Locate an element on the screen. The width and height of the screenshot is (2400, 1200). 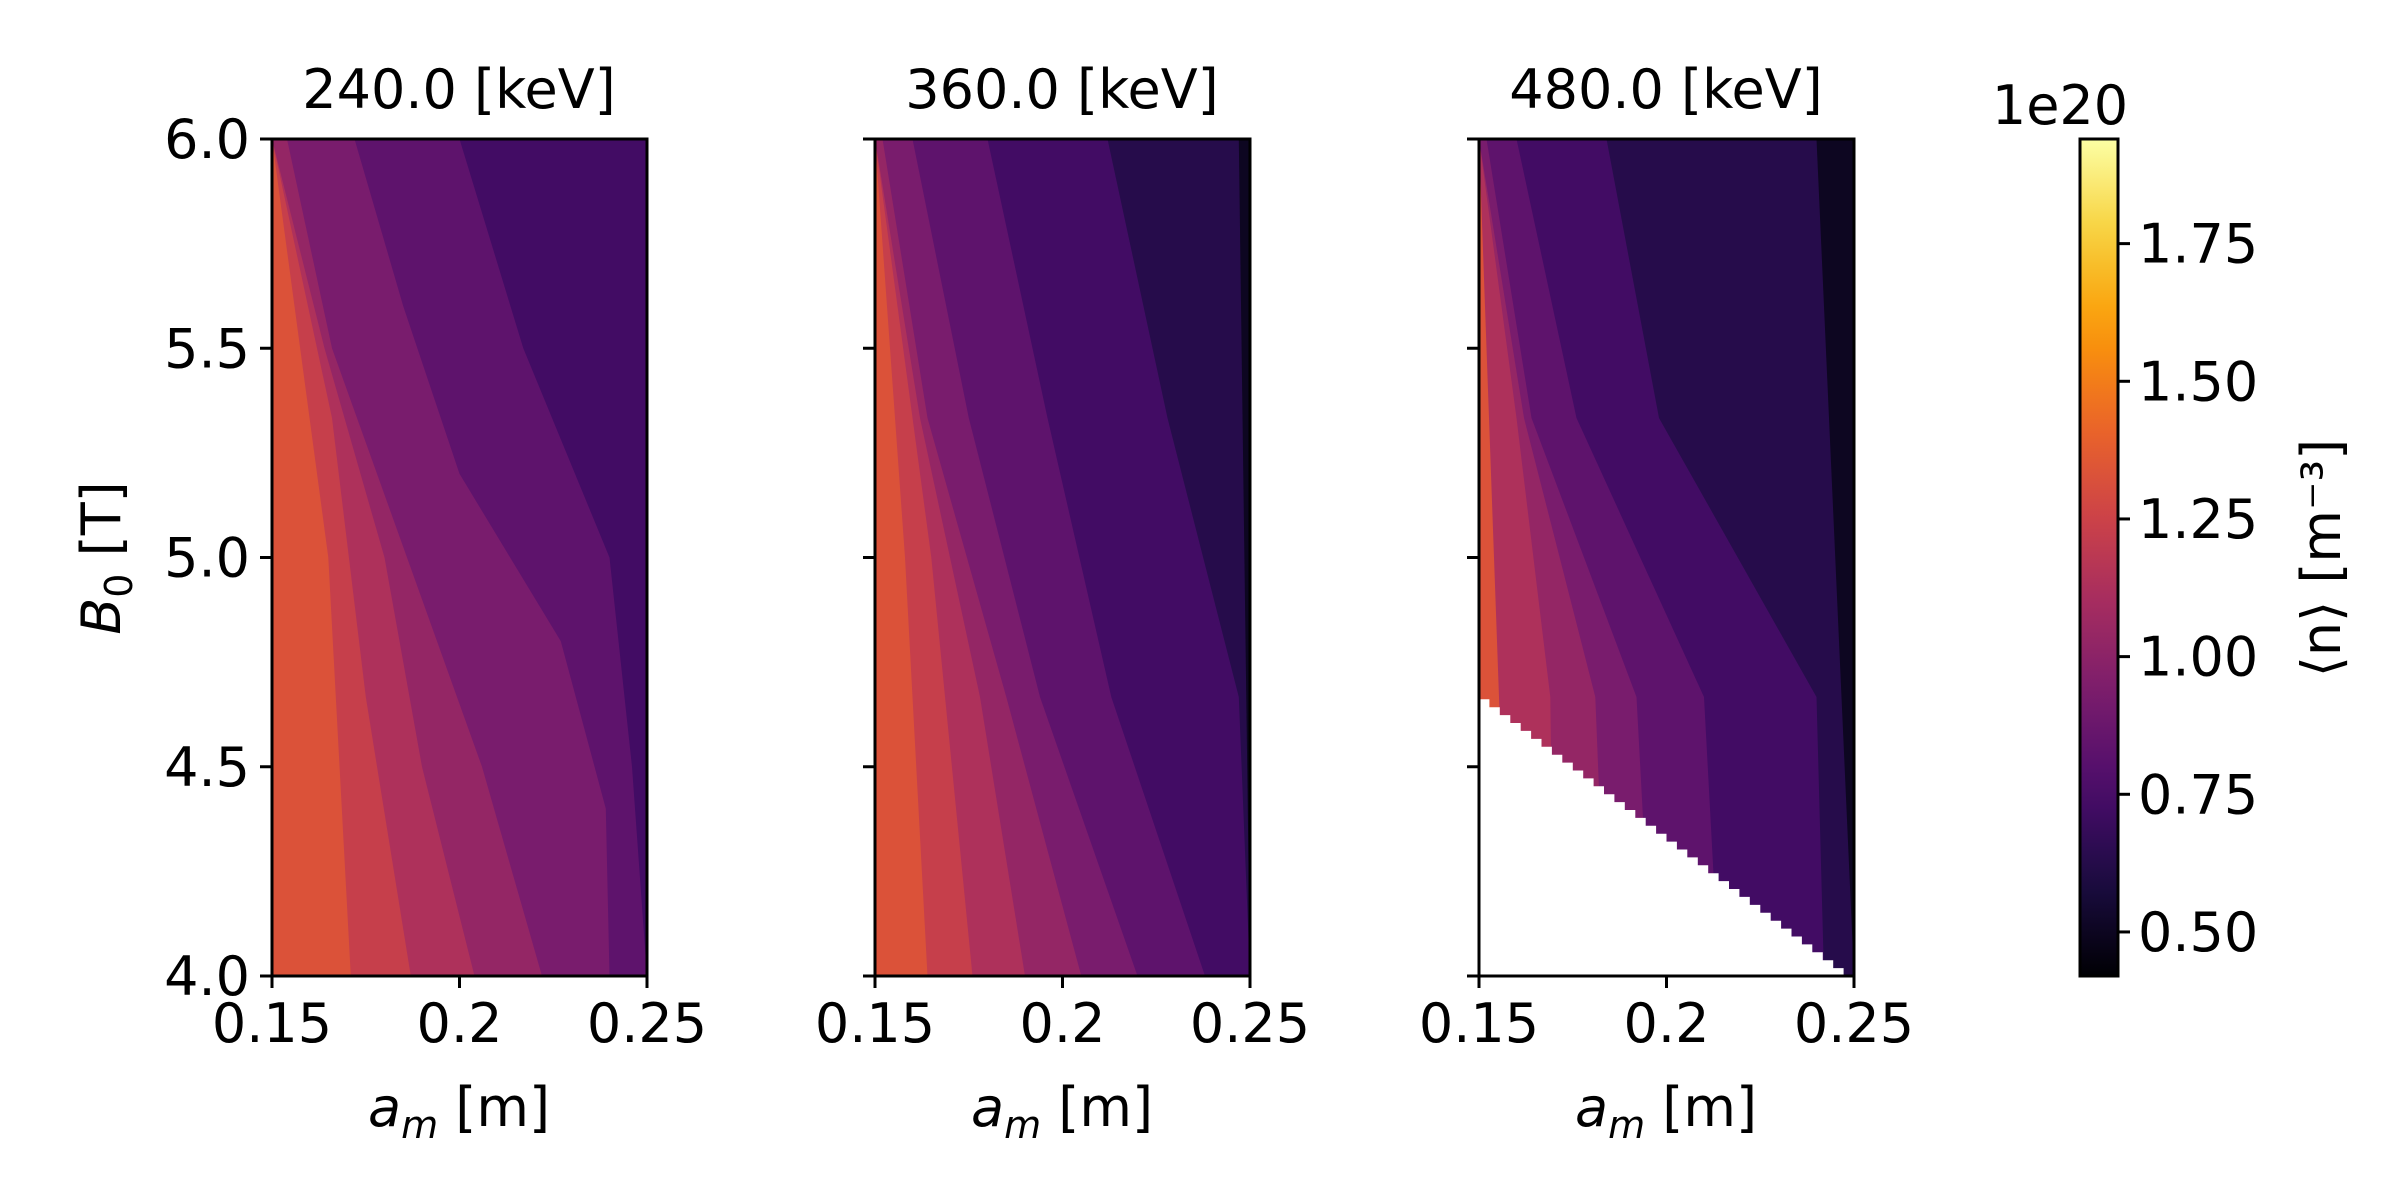
y-tick-label: 5.5 is located at coordinates (207, 348).